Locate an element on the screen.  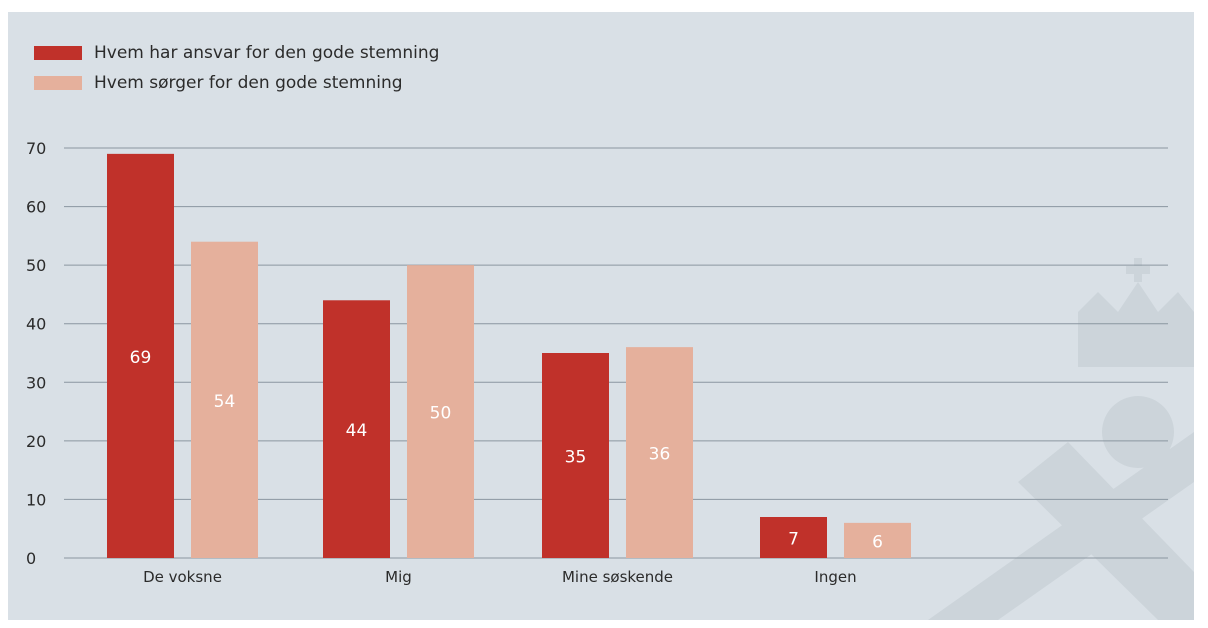
x-tick-label: Ingen is located at coordinates (835, 577).